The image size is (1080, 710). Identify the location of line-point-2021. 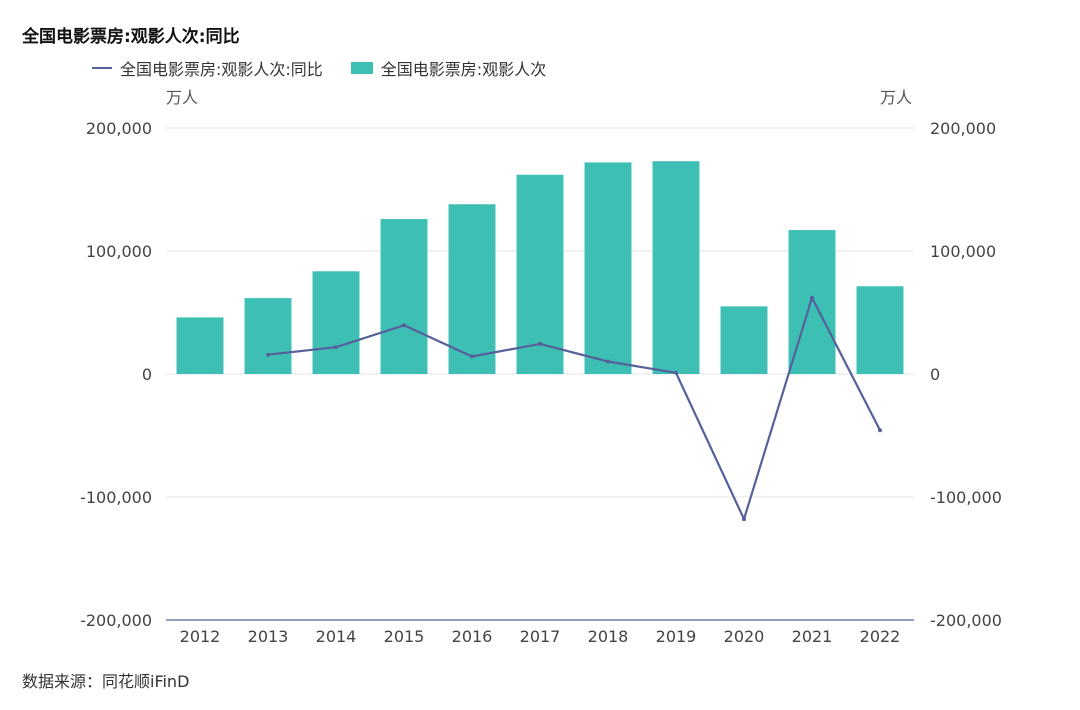
(812, 297).